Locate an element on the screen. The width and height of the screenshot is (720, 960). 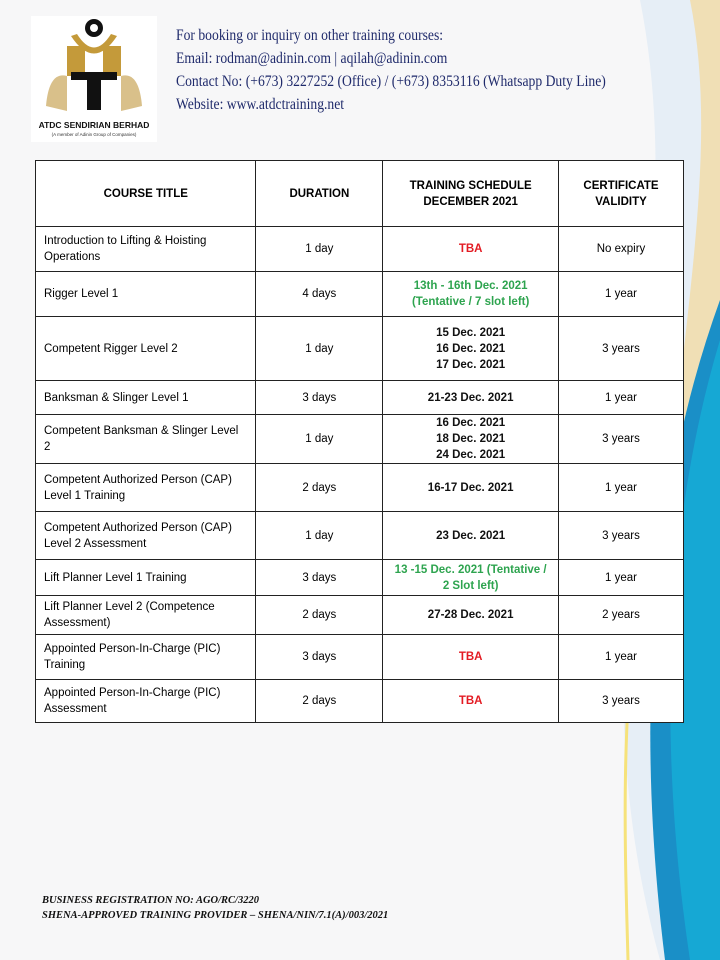
course-title: Competent Rigger Level 2 is located at coordinates (145, 348).